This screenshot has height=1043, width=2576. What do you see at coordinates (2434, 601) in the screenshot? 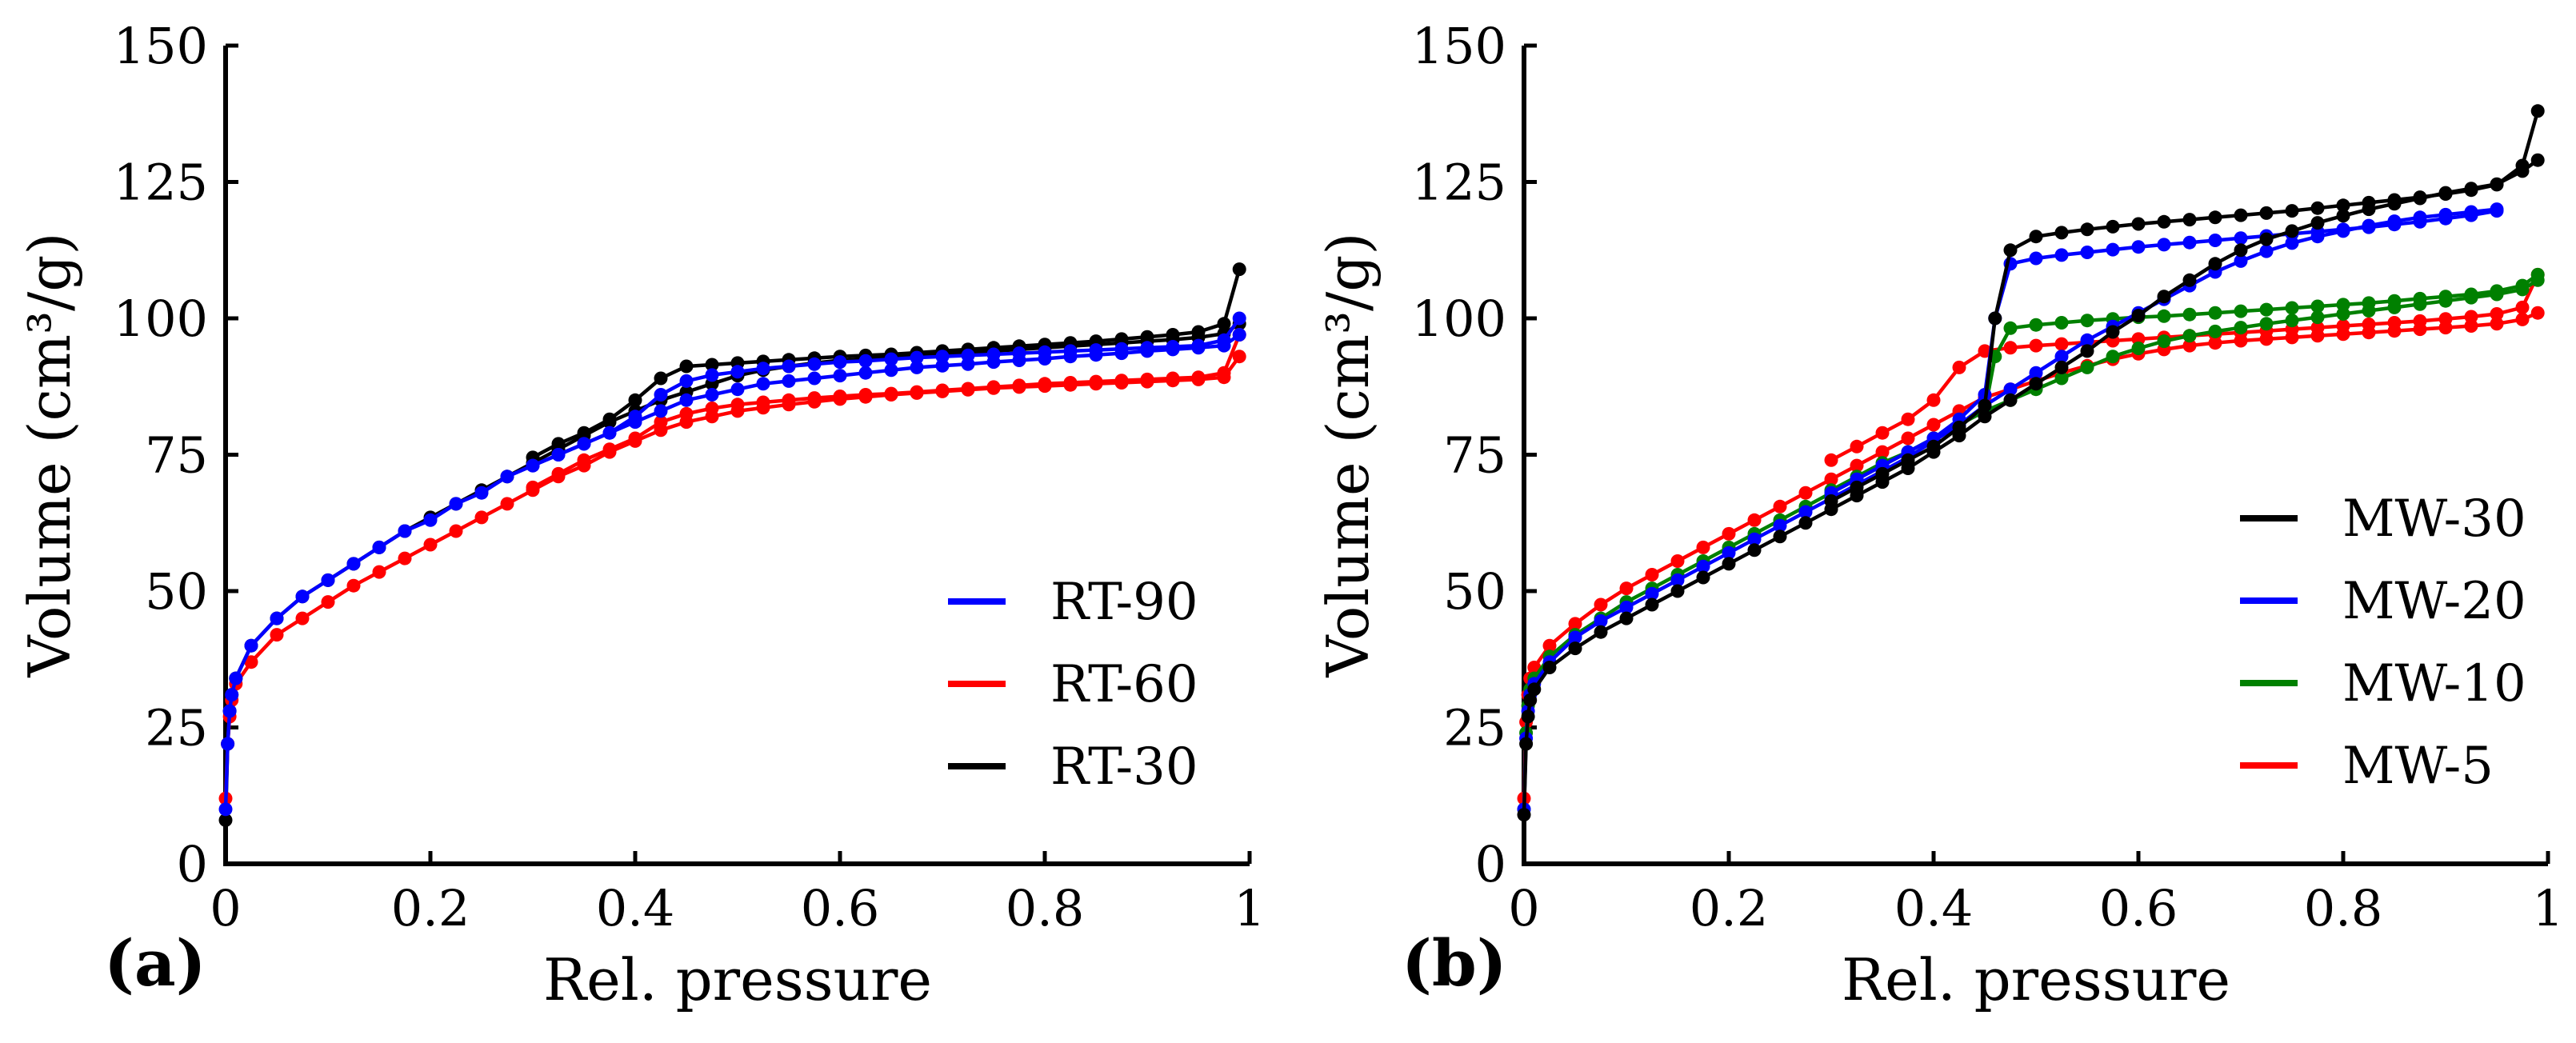
I see `legend-label: MW-20` at bounding box center [2434, 601].